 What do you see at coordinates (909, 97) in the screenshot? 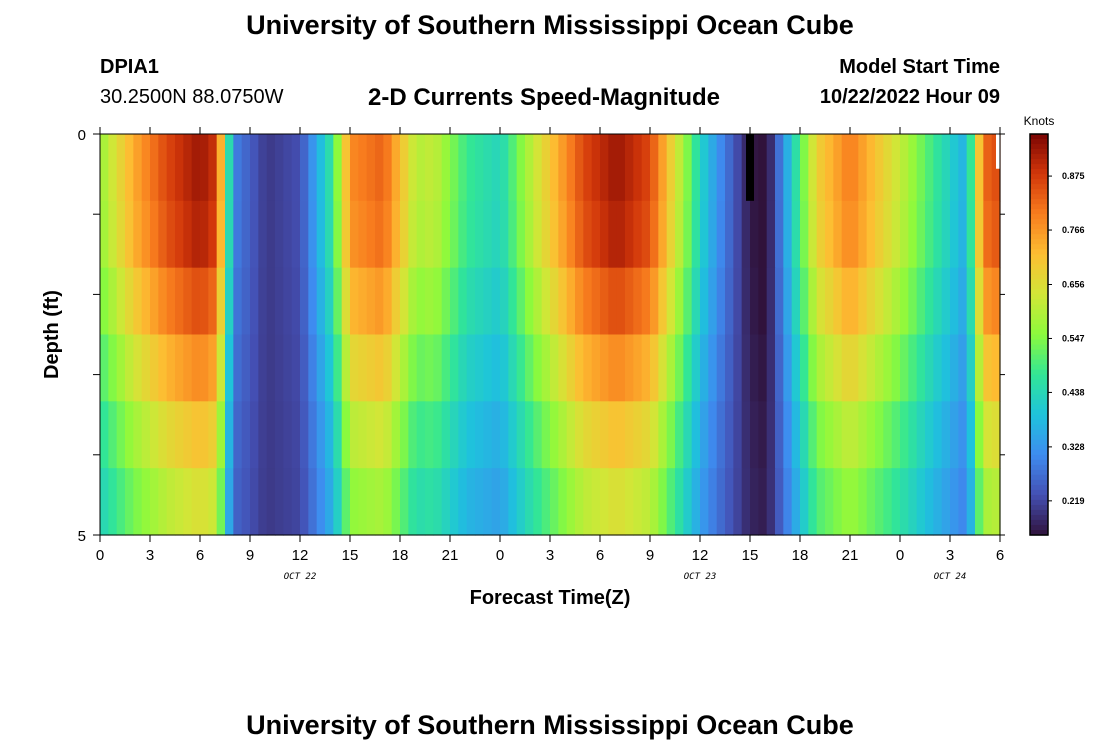
I see `model-start-value: 10/22/2022 Hour 09` at bounding box center [909, 97].